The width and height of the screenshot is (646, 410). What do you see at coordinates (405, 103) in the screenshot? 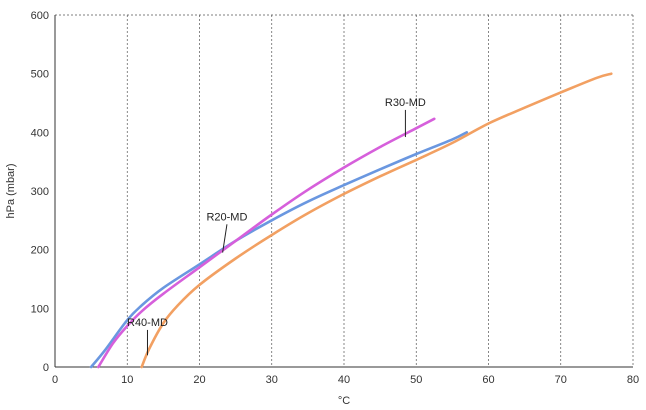
I see `annotation-label-r30-md: R30-MD` at bounding box center [405, 103].